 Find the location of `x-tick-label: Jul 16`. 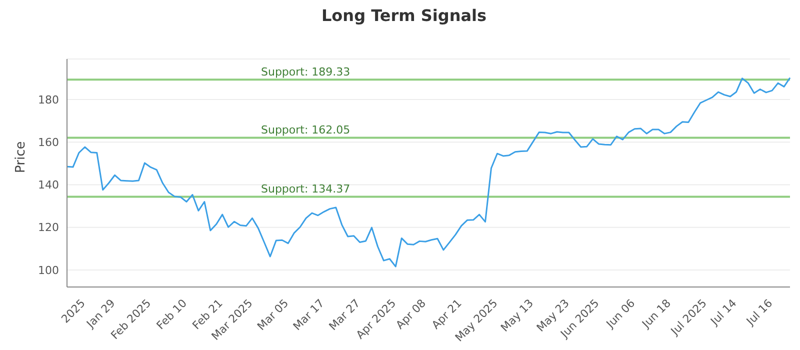

x-tick-label: Jul 16 is located at coordinates (759, 312).